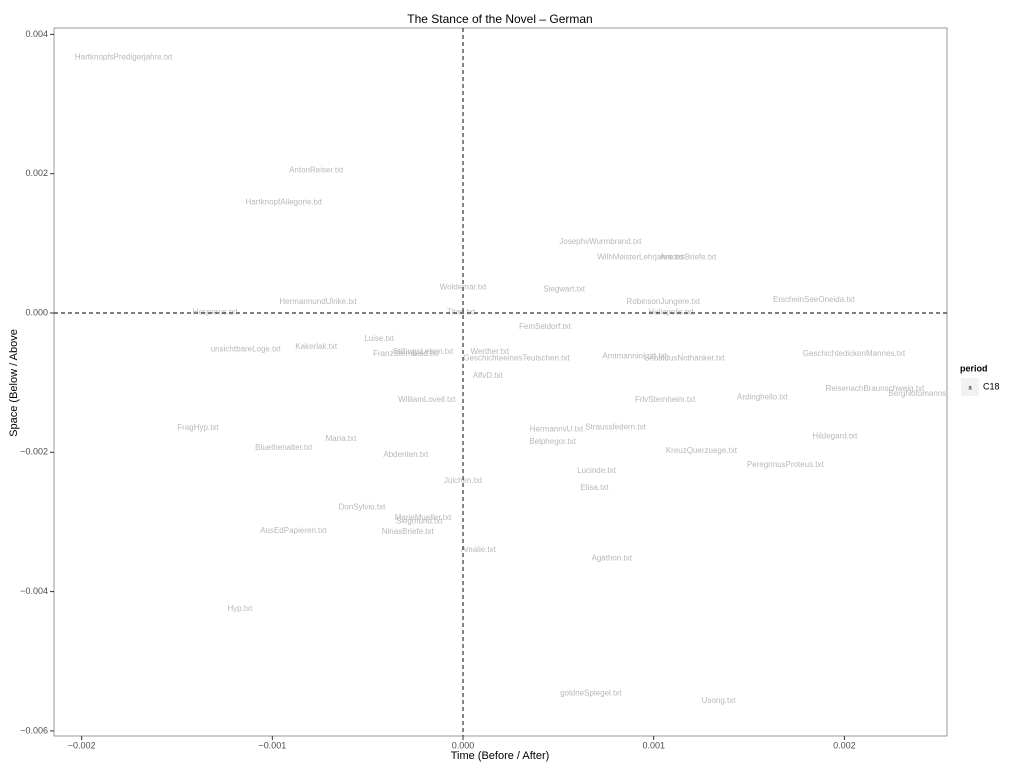  Describe the element at coordinates (591, 692) in the screenshot. I see `point-label: goldneSpiegel.txt` at that location.